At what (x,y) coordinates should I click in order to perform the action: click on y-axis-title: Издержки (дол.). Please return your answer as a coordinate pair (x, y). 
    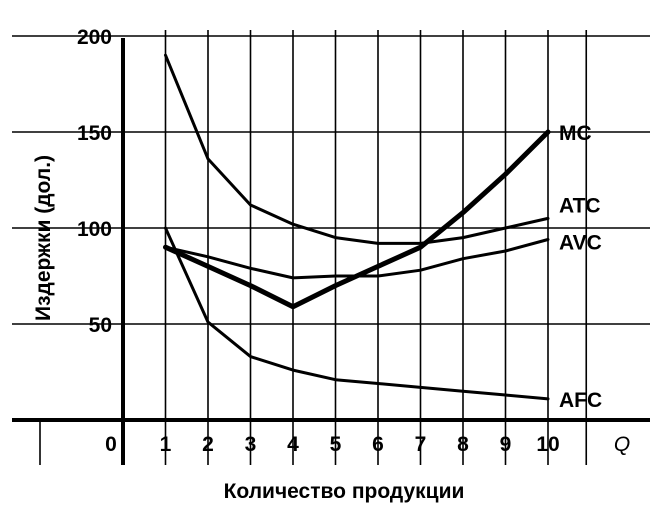
    Looking at the image, I should click on (43, 238).